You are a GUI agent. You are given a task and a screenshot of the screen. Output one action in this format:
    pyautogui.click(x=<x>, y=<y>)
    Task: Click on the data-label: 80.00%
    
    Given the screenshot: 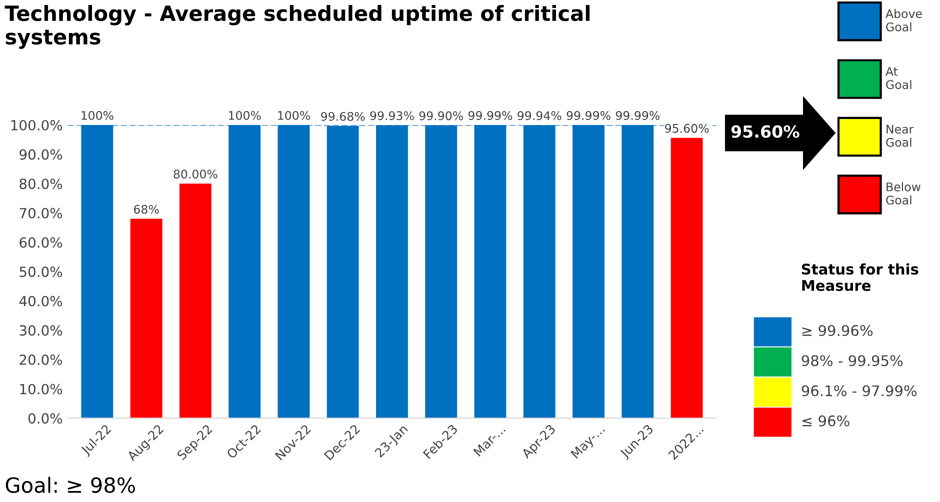 What is the action you would take?
    pyautogui.click(x=196, y=174)
    